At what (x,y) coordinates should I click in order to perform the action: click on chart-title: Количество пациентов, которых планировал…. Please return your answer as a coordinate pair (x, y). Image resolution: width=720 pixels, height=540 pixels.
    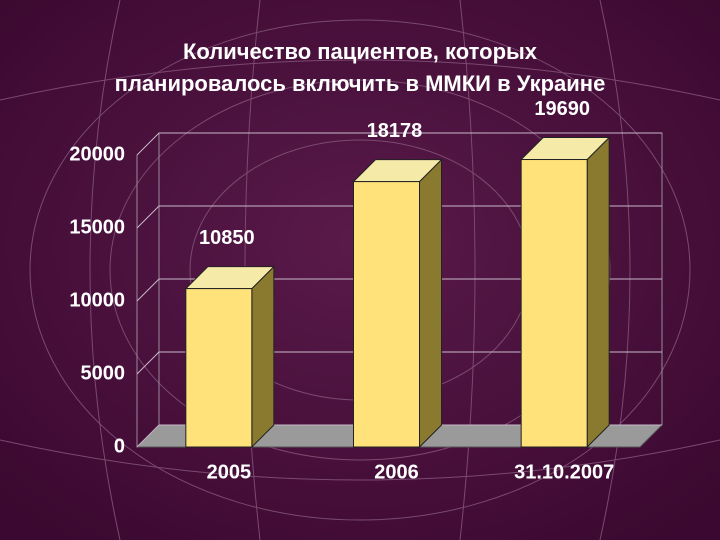
    Looking at the image, I should click on (360, 67).